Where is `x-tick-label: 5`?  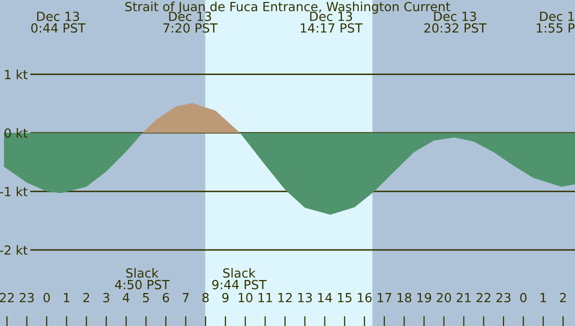
x-tick-label: 5 is located at coordinates (145, 297).